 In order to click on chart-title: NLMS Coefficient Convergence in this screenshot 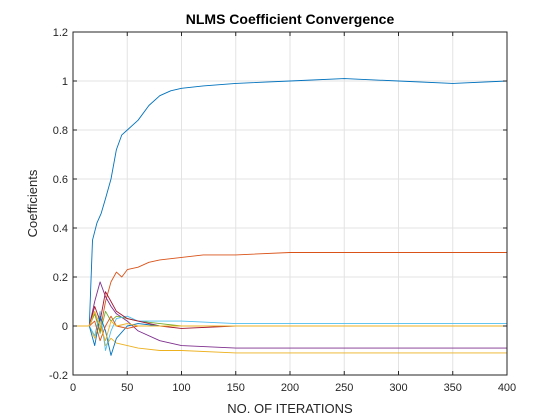, I will do `click(290, 19)`.